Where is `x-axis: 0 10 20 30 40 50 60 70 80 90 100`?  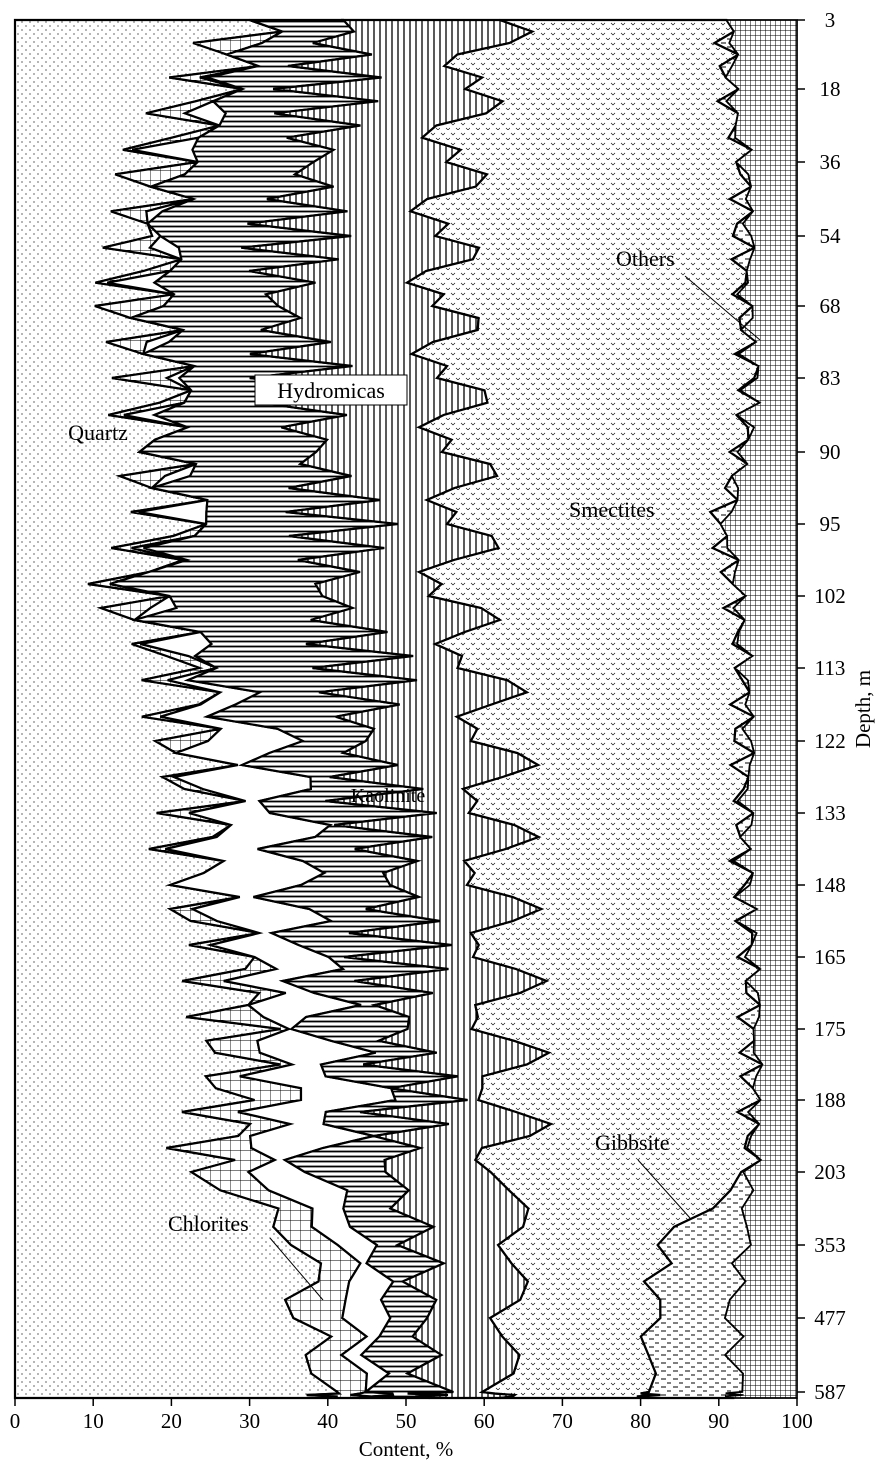 x-axis: 0 10 20 30 40 50 60 70 80 90 100 is located at coordinates (411, 1415).